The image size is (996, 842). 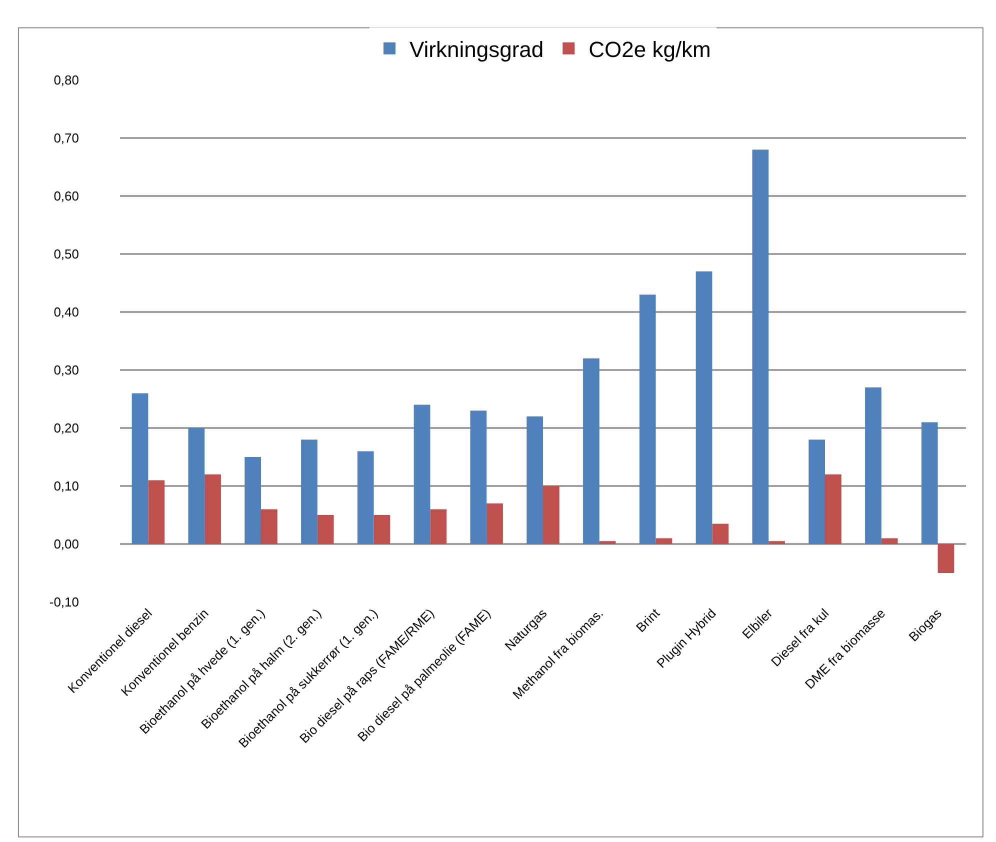 What do you see at coordinates (66, 80) in the screenshot?
I see `y-tick-label: 0,80` at bounding box center [66, 80].